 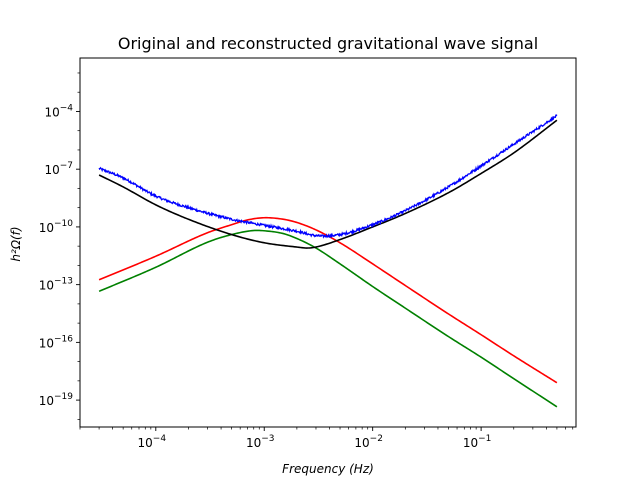 What do you see at coordinates (56, 342) in the screenshot?
I see `y-tick-label: 10⁻¹⁶` at bounding box center [56, 342].